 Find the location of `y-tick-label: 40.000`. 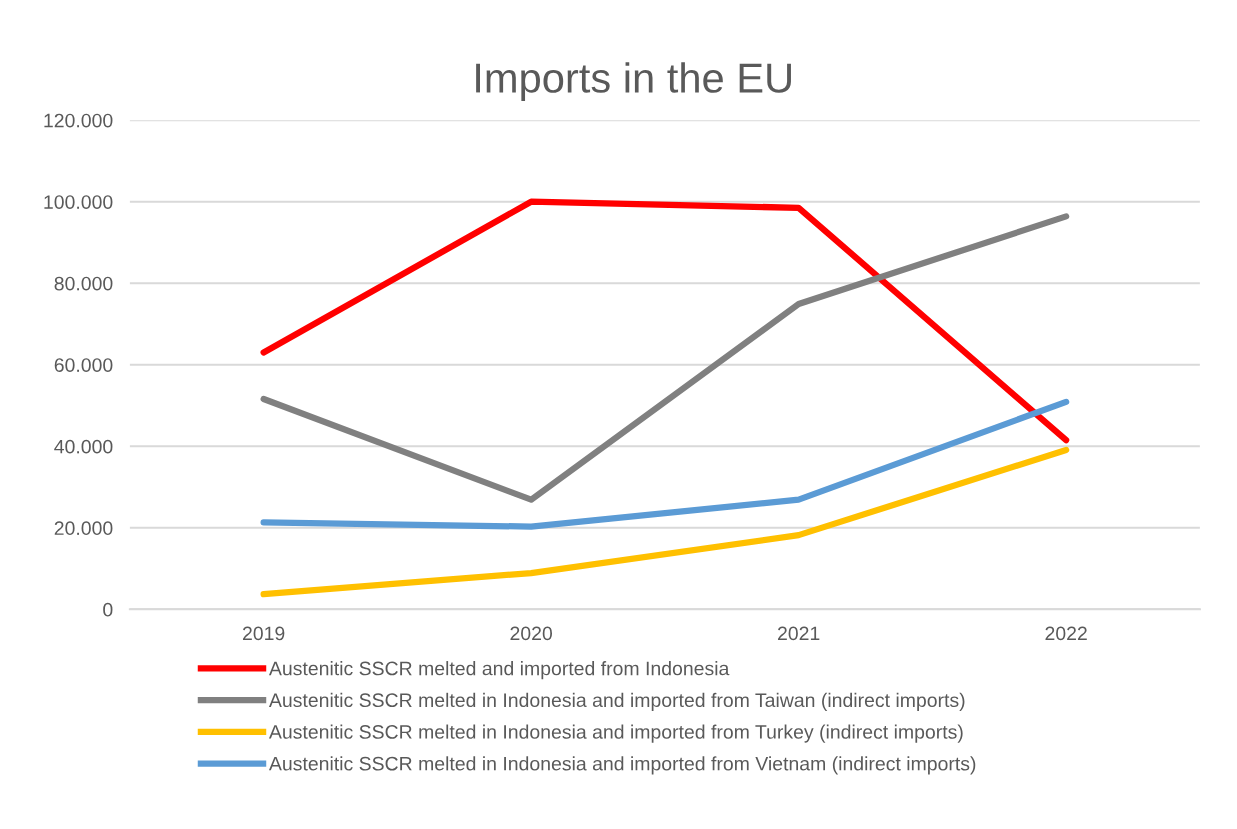

y-tick-label: 40.000 is located at coordinates (83, 446).